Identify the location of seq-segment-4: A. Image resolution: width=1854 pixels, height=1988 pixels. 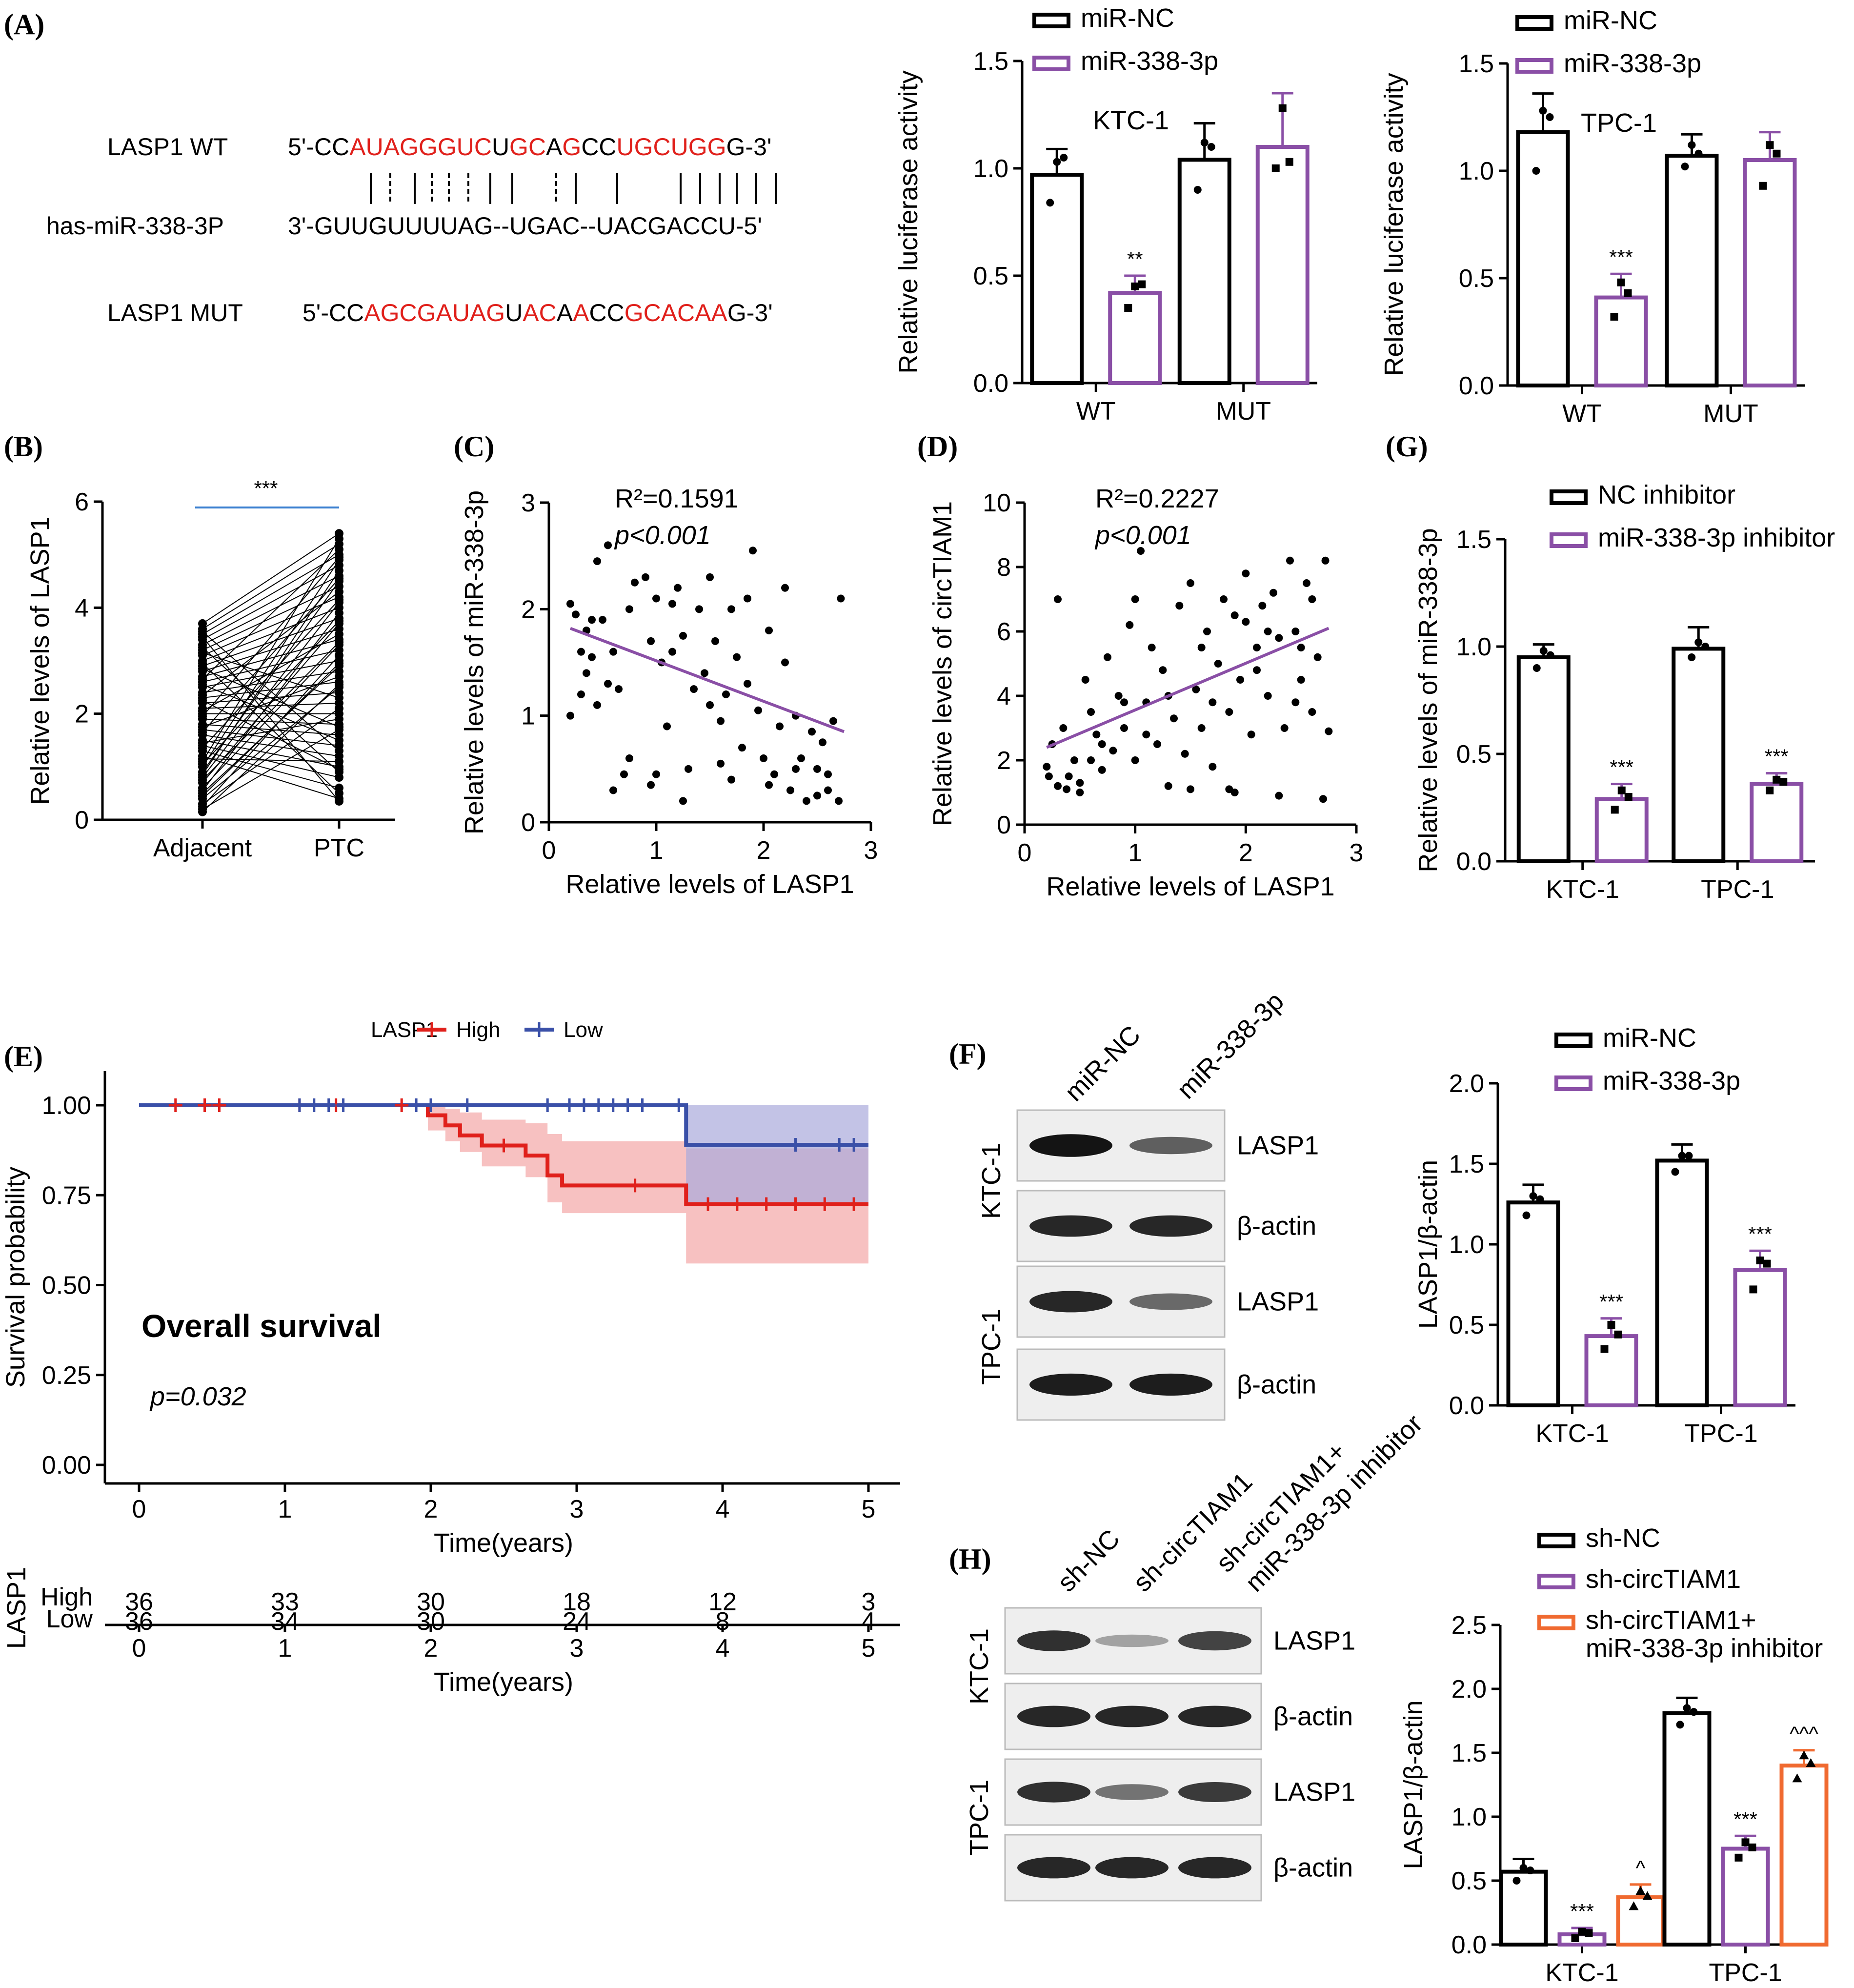
(554, 147).